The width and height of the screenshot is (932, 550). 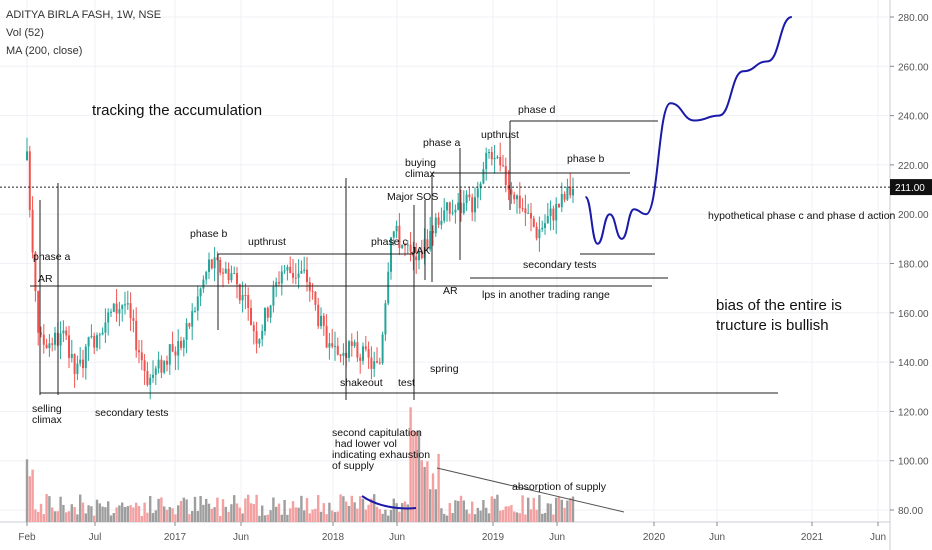 I want to click on price-tick-label: 240.00, so click(x=913, y=117).